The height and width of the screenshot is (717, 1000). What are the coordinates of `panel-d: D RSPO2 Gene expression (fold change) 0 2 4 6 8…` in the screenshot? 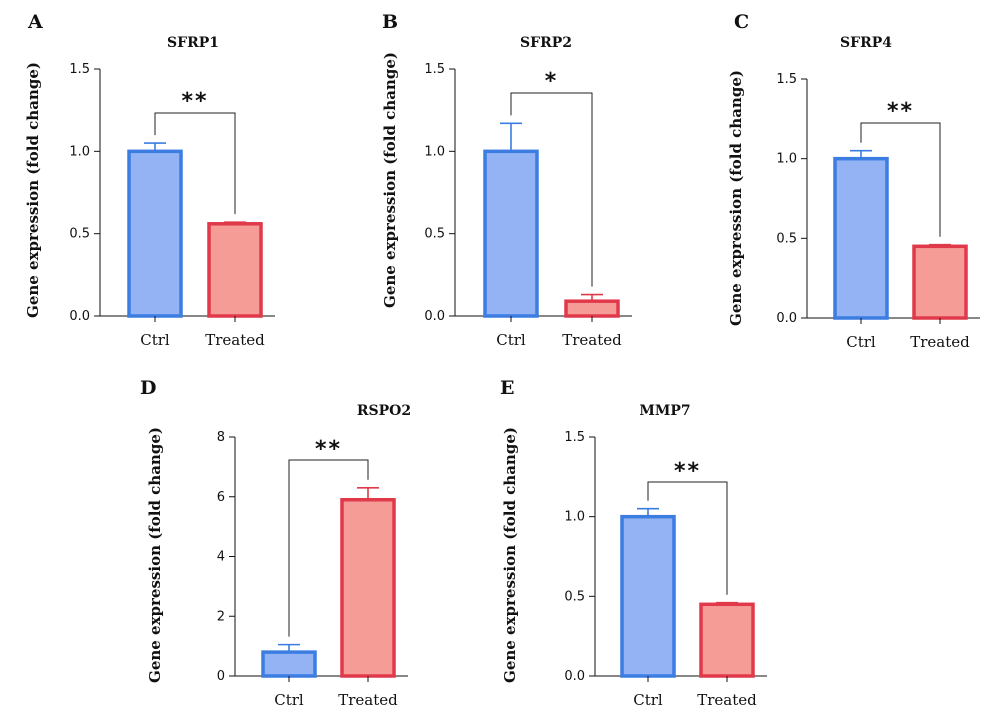 It's located at (275, 543).